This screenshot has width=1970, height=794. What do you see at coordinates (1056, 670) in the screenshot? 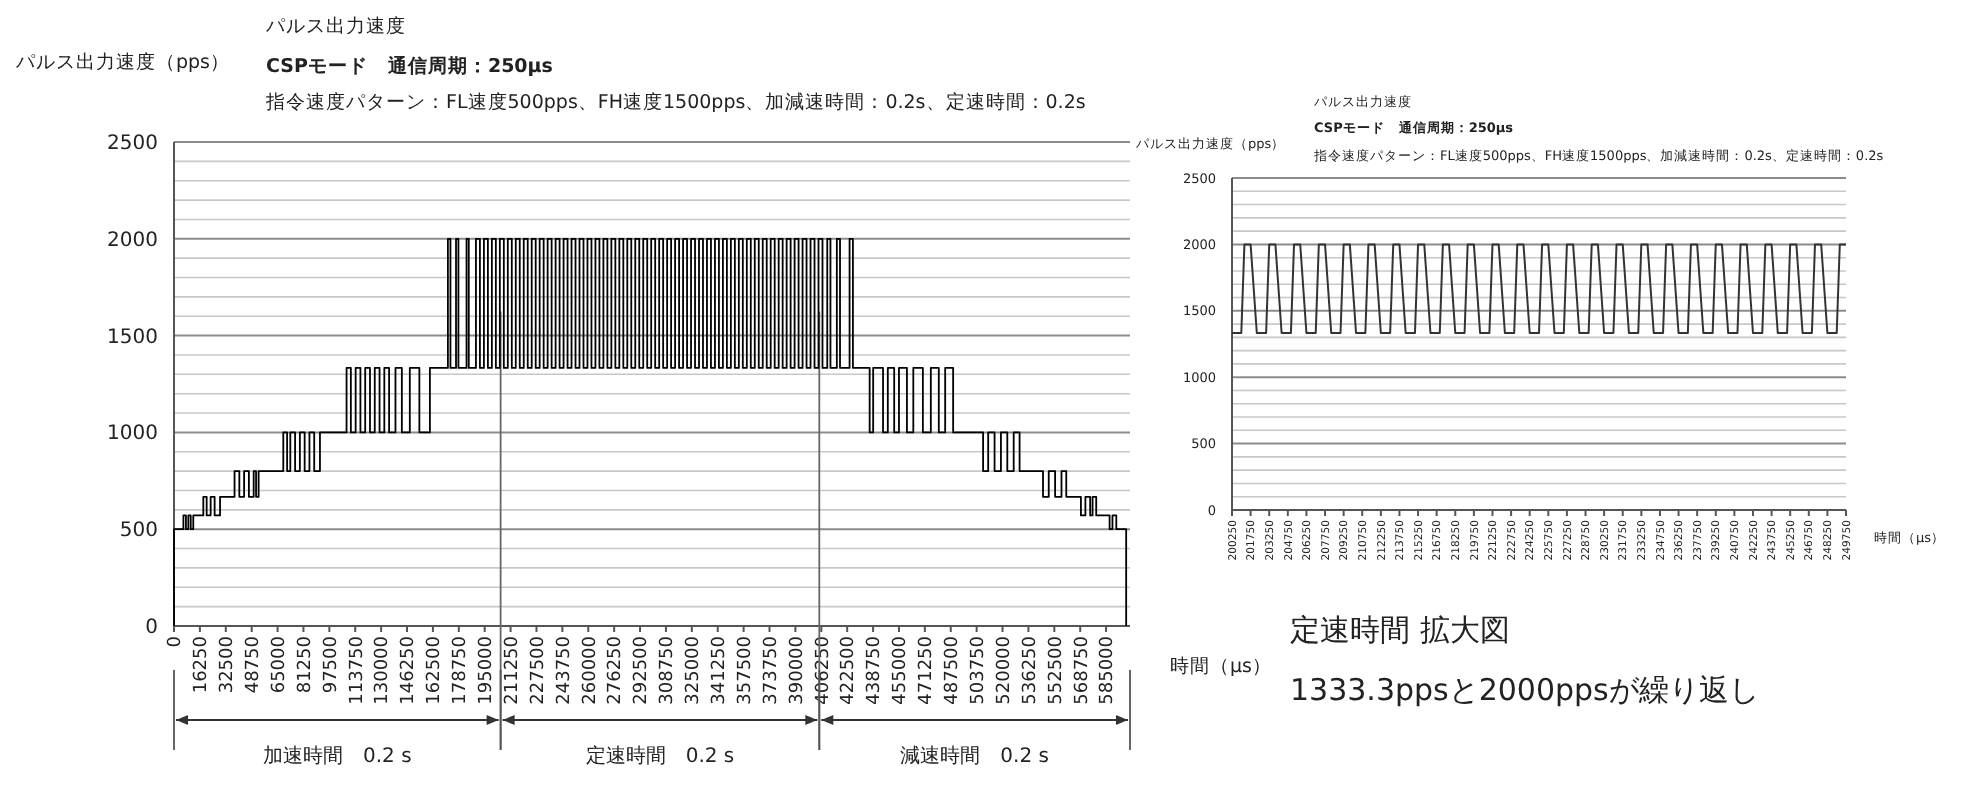
I see `x-tick-label: 552500` at bounding box center [1056, 670].